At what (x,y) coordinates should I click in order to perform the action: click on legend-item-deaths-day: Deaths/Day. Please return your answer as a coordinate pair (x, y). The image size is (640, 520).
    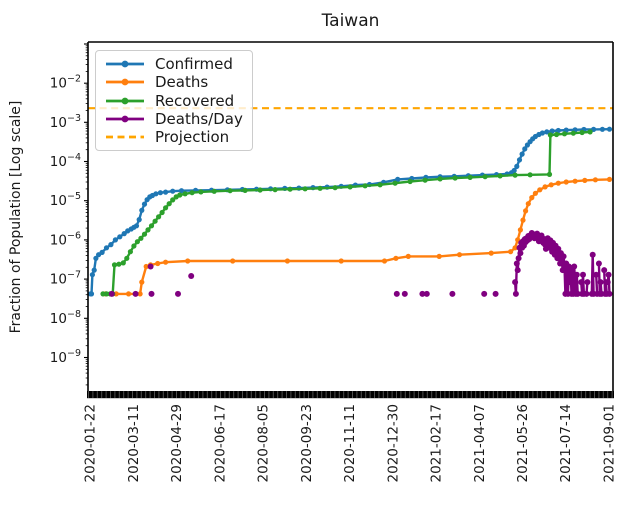
    Looking at the image, I should click on (174, 119).